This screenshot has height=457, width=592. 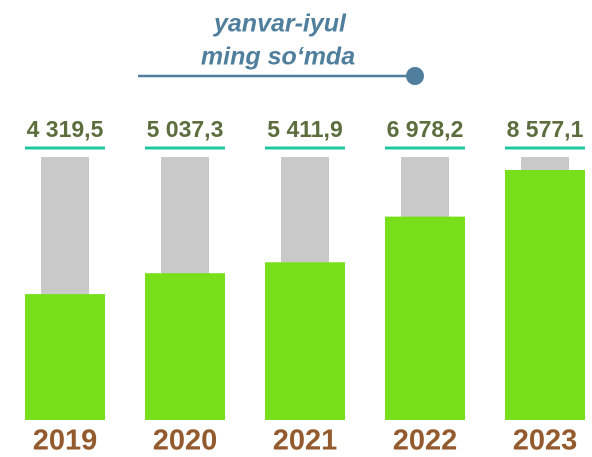 I want to click on x-tick-label: 2021, so click(x=305, y=441).